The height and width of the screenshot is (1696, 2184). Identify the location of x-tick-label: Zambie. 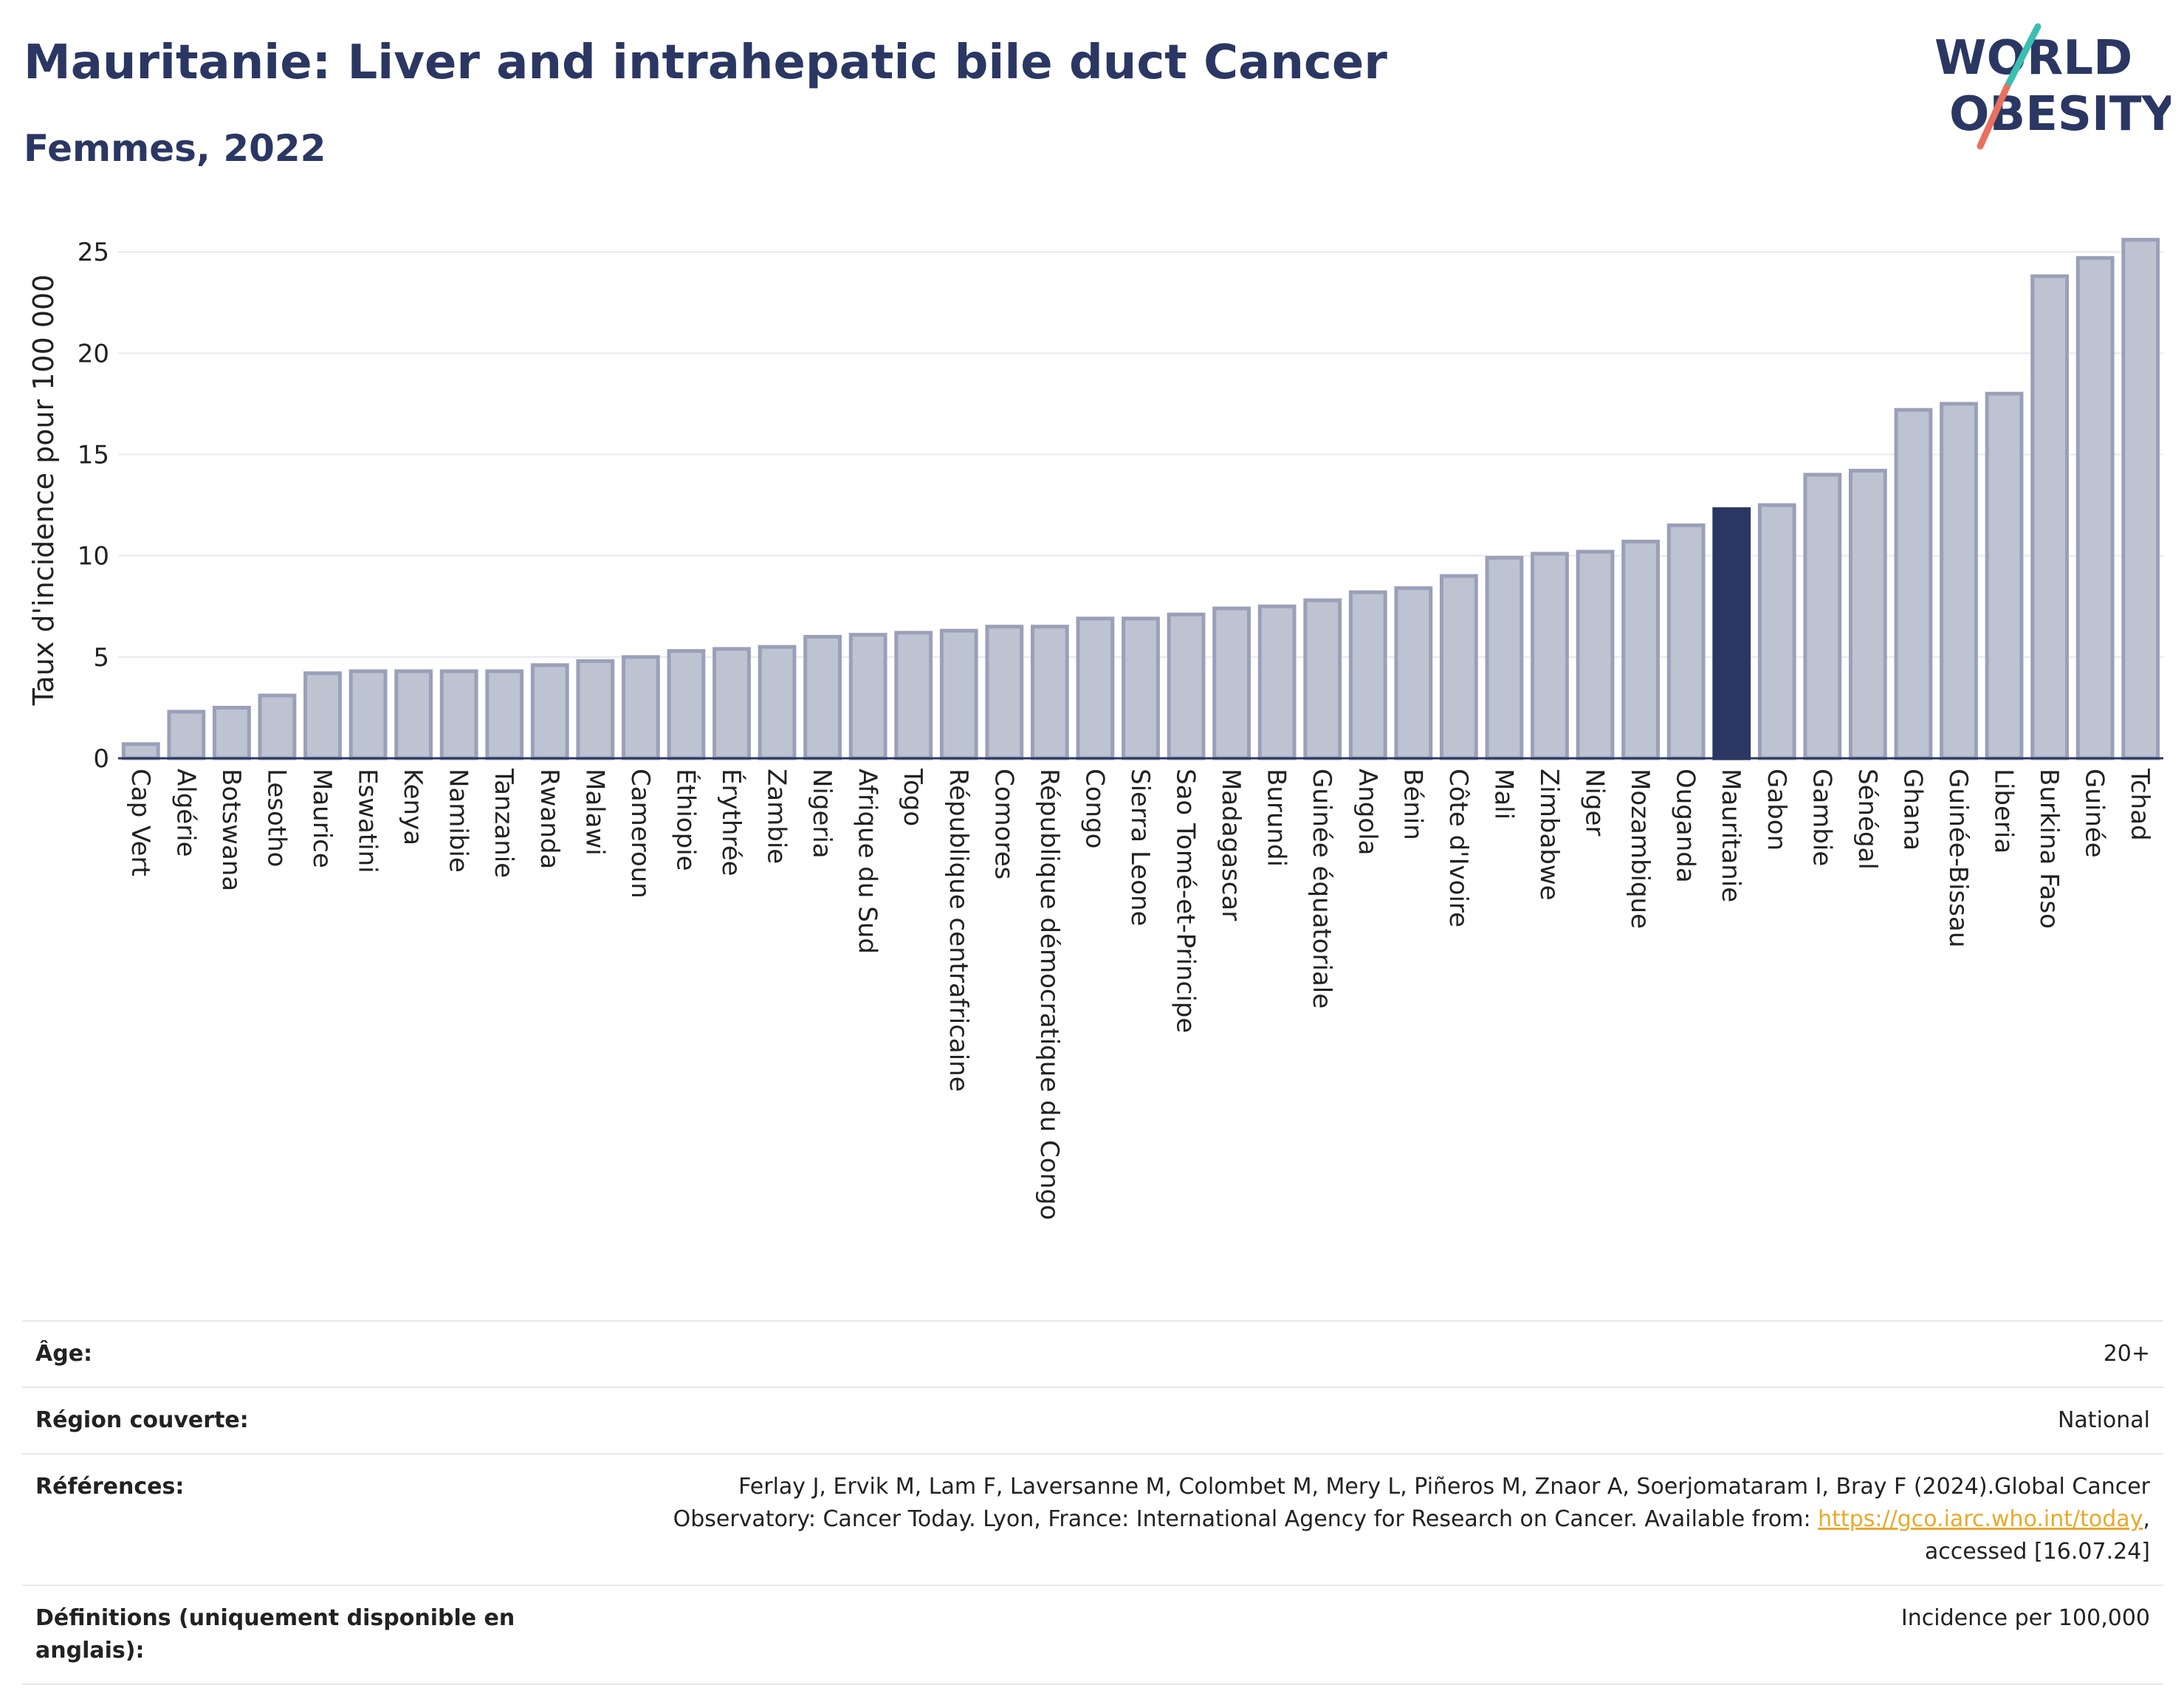
(776, 816).